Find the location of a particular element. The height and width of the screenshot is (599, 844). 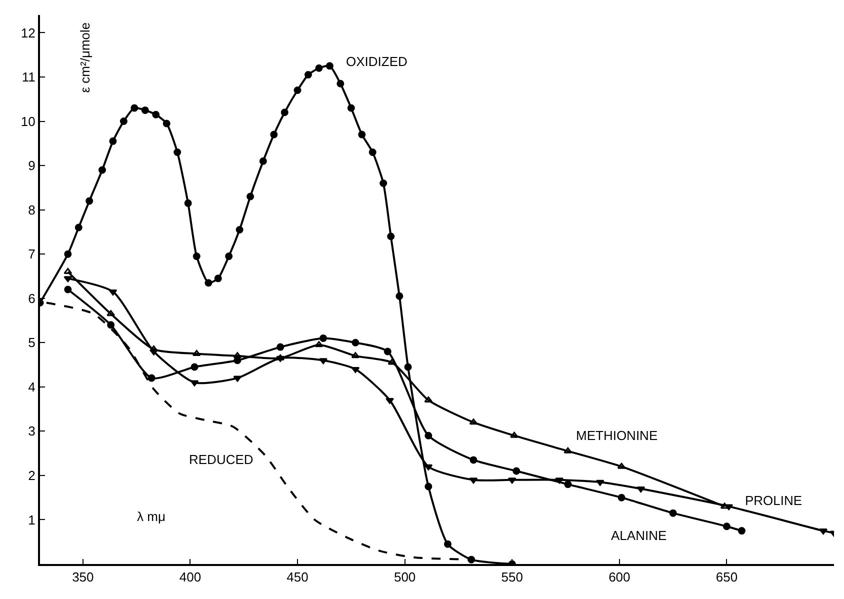

x-tick-label: 600 is located at coordinates (619, 577).